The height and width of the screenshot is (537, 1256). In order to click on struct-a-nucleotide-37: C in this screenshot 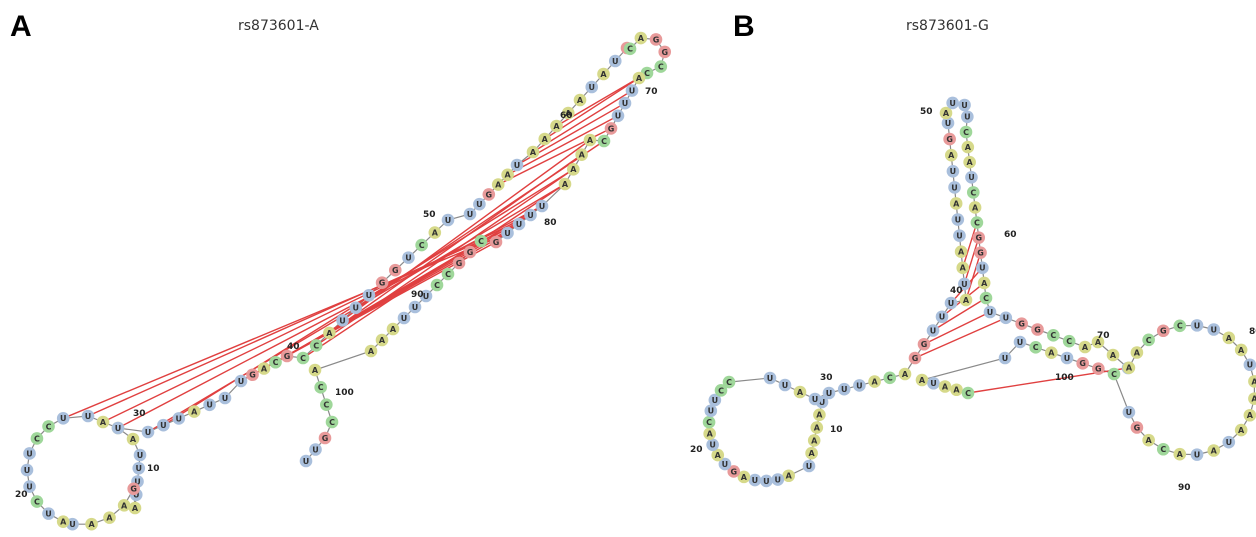, I will do `click(316, 345)`.